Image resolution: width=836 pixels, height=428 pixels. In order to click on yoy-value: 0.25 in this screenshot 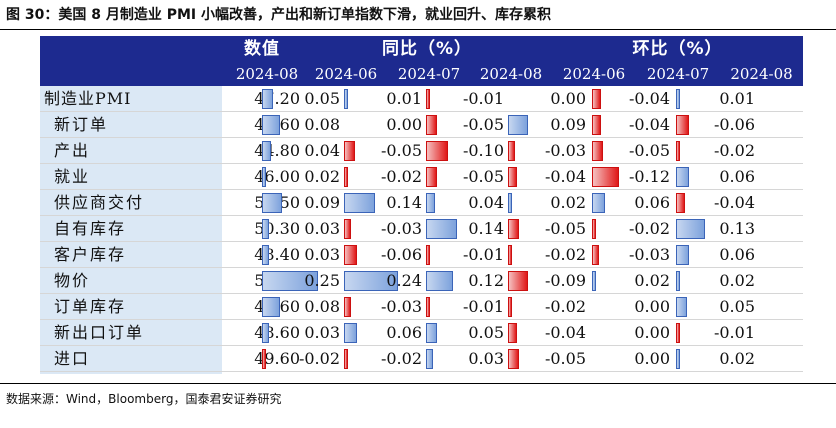, I will do `click(322, 280)`.